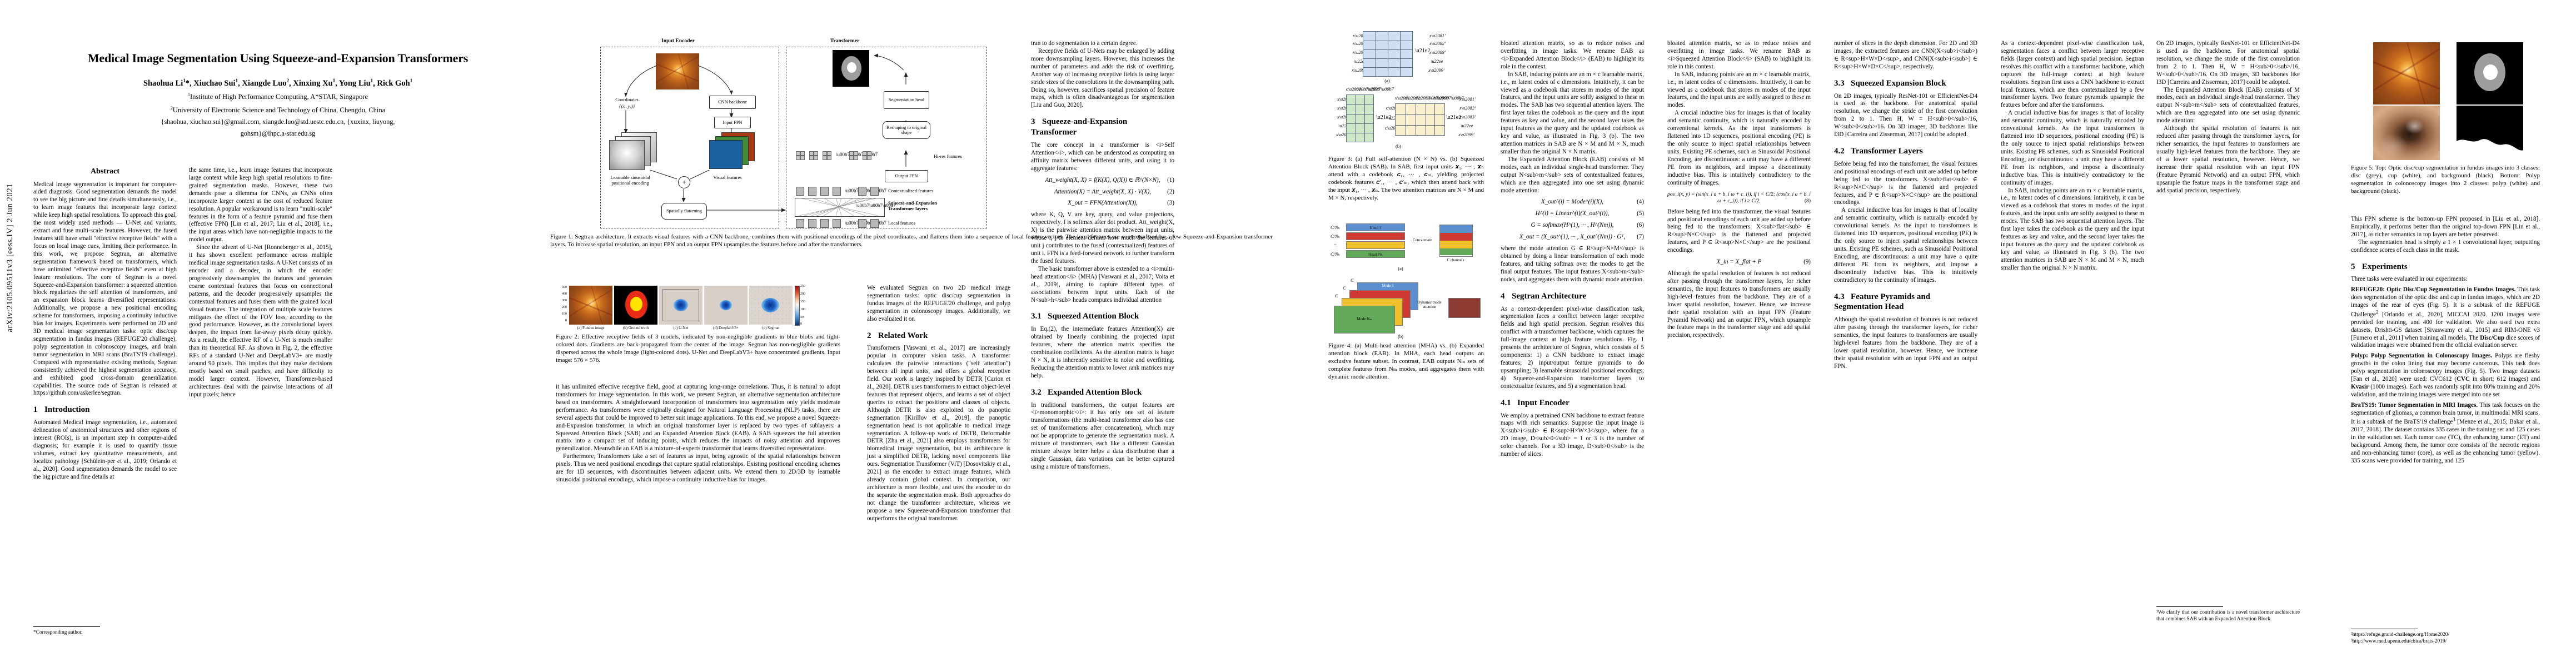  What do you see at coordinates (681, 328) in the screenshot?
I see `figure2-panel-label-c: (c) U-Net` at bounding box center [681, 328].